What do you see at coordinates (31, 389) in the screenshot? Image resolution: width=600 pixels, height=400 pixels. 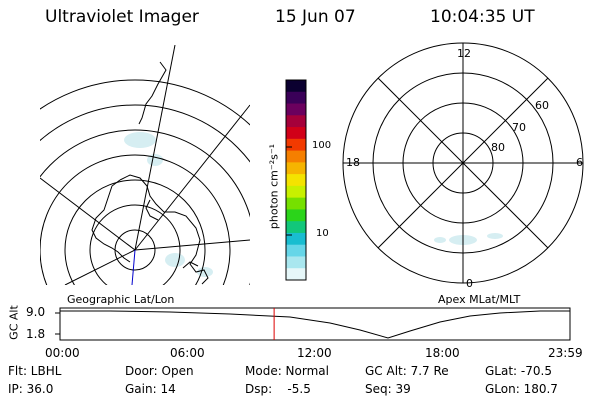 I see `info-ip: IP: 36.0` at bounding box center [31, 389].